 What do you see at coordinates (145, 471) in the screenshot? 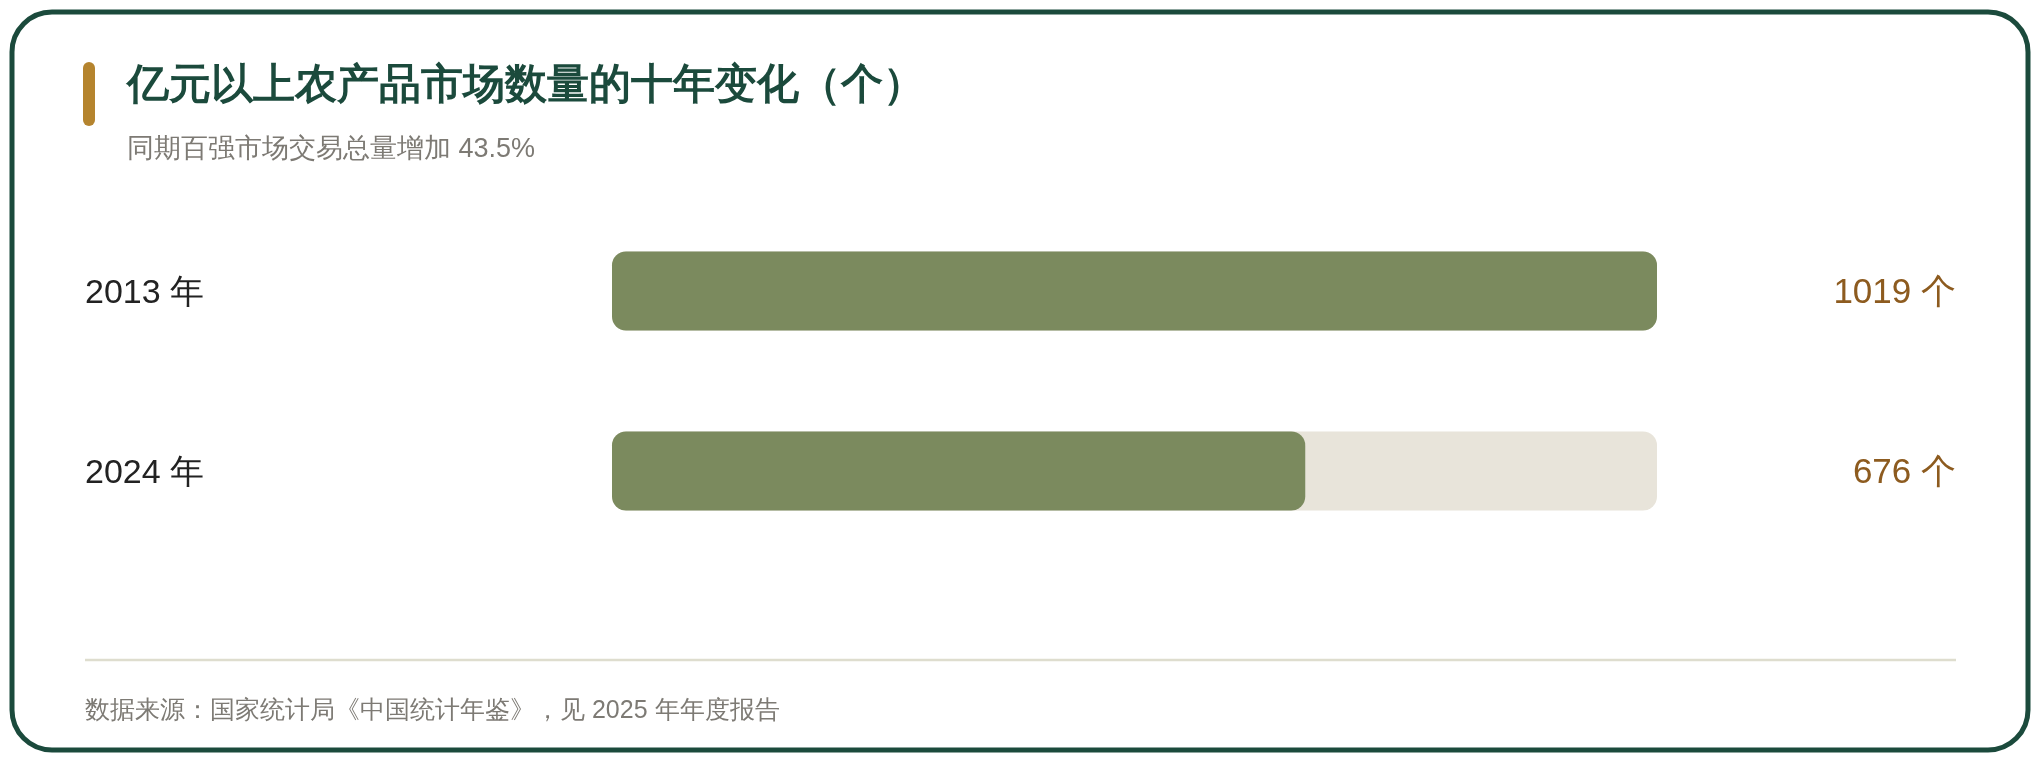
I see `y-tick-label: 2024 年` at bounding box center [145, 471].